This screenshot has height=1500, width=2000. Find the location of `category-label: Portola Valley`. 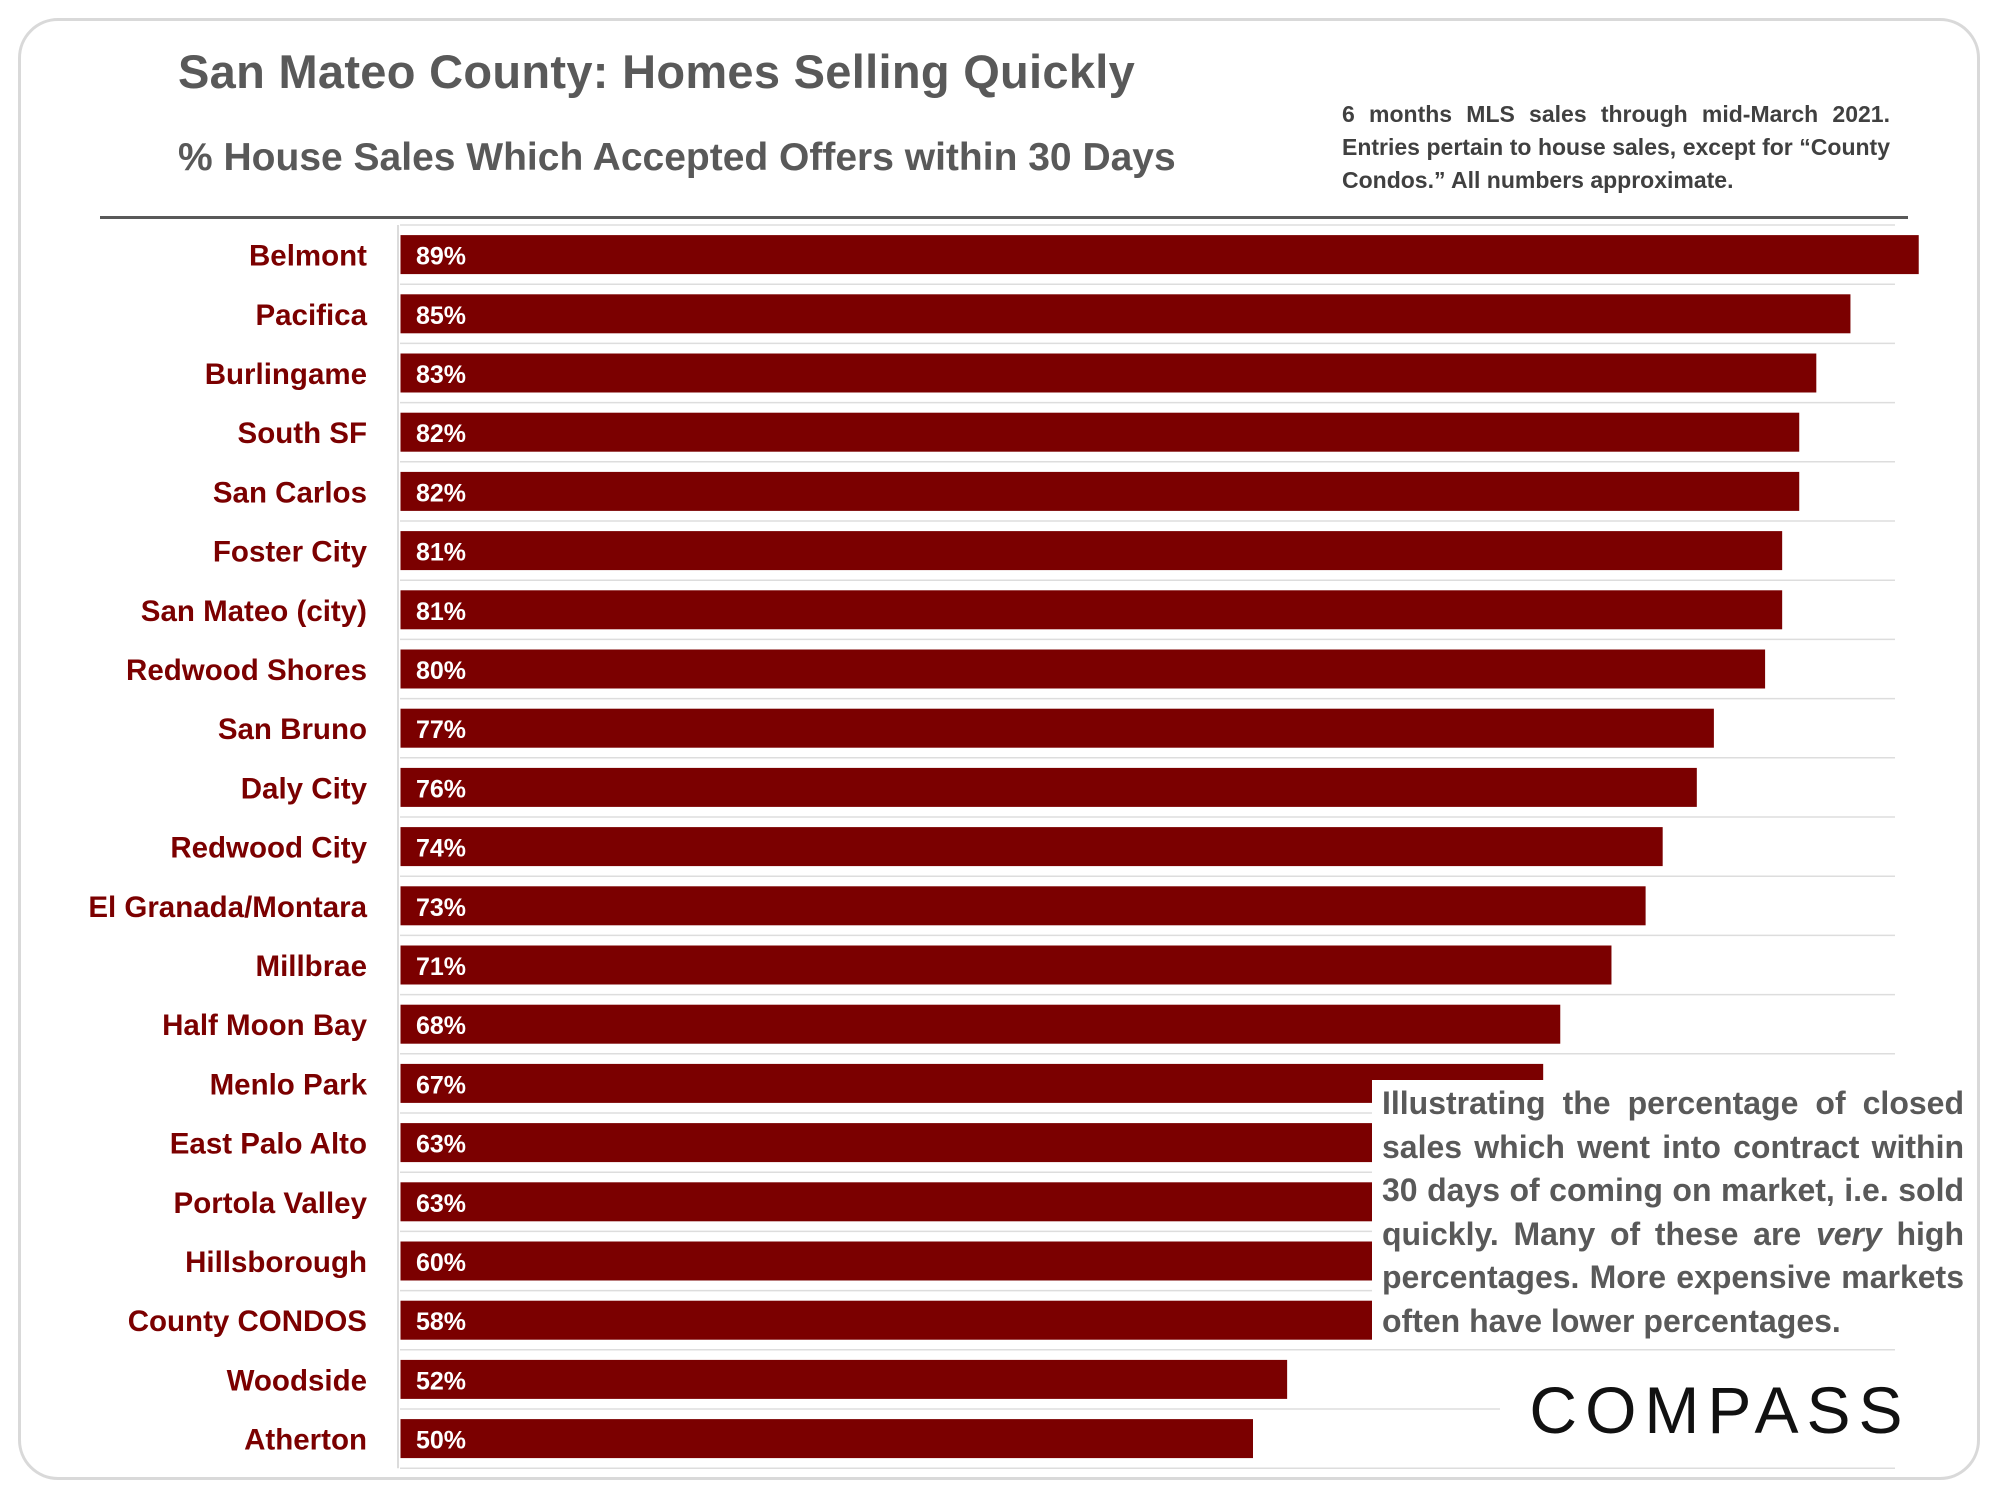

category-label: Portola Valley is located at coordinates (271, 1203).